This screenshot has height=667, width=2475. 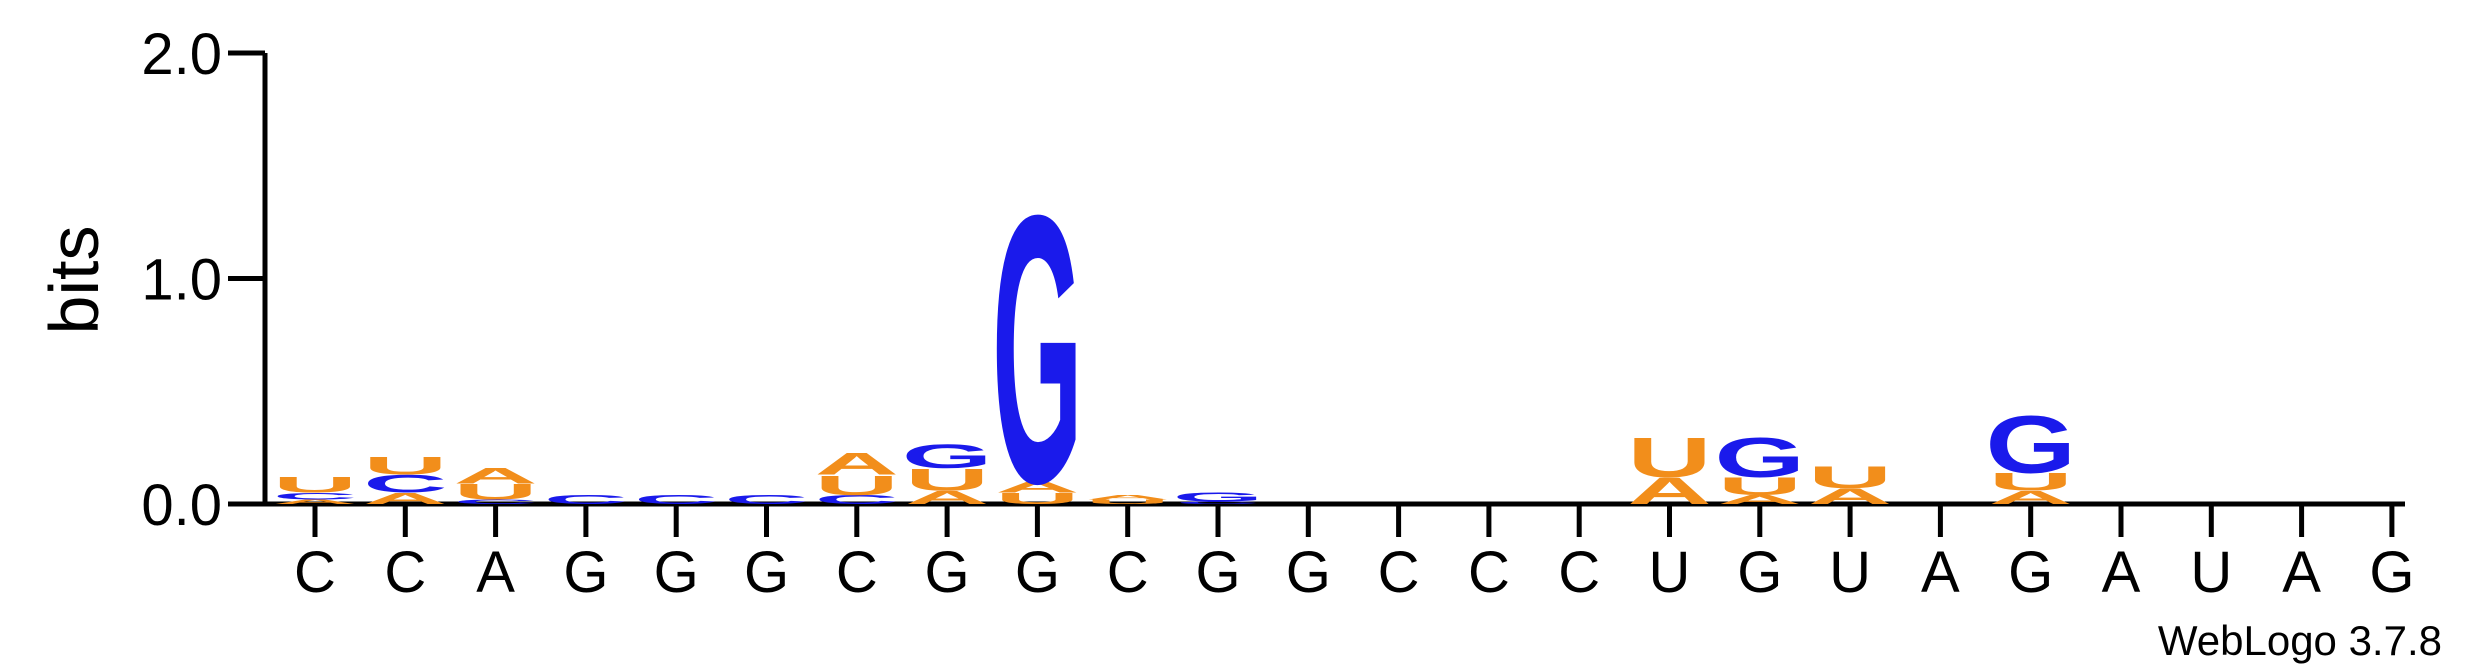 I want to click on y-ticks: 0.0 1.0 2.0, so click(x=203, y=280).